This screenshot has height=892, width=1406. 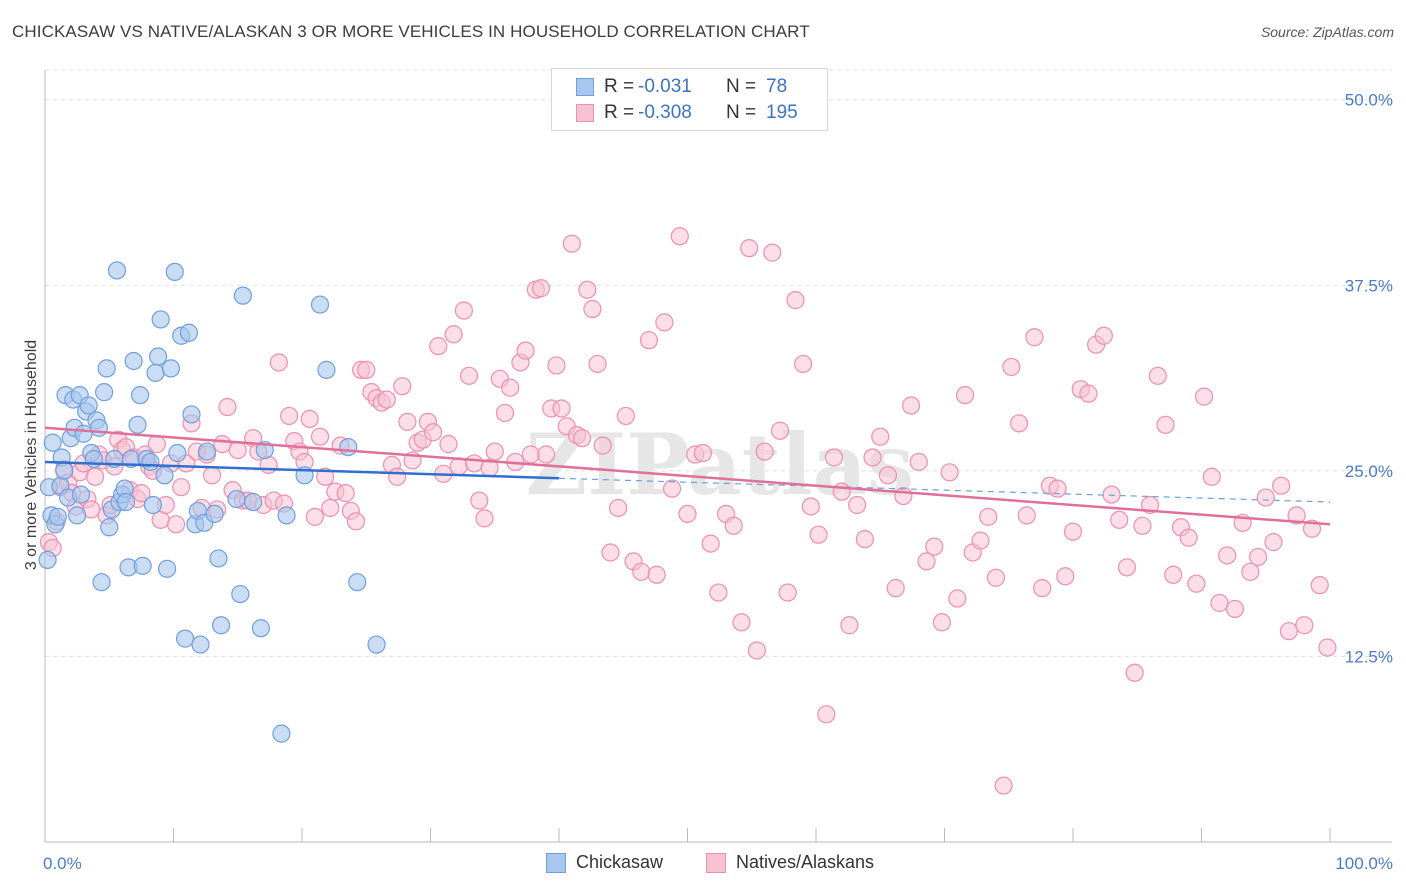 I want to click on y-tick-label: 25.0%, so click(x=1369, y=471).